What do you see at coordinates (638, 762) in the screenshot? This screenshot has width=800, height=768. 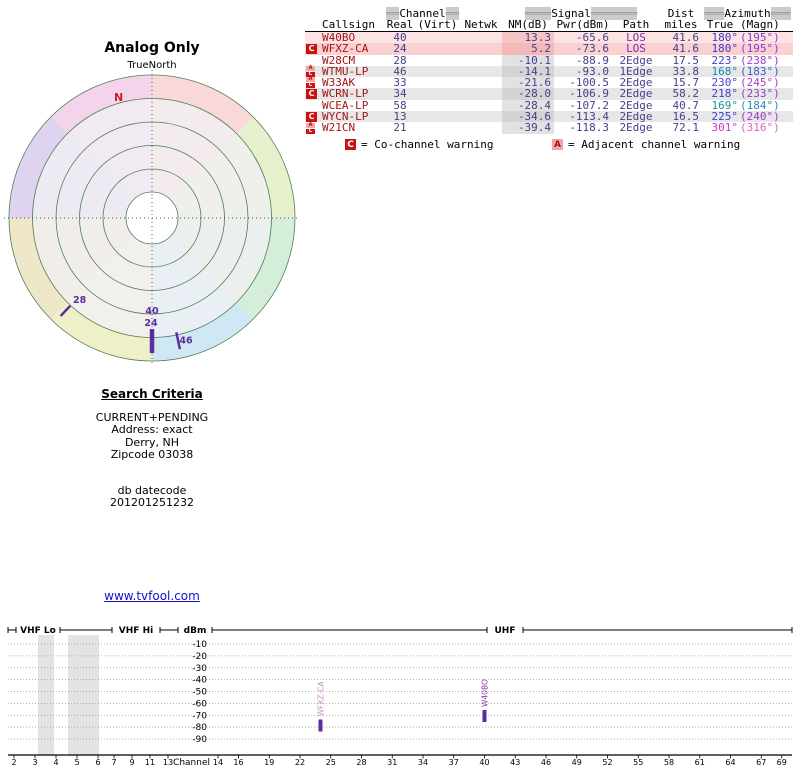 I see `channel-tick-label: 55` at bounding box center [638, 762].